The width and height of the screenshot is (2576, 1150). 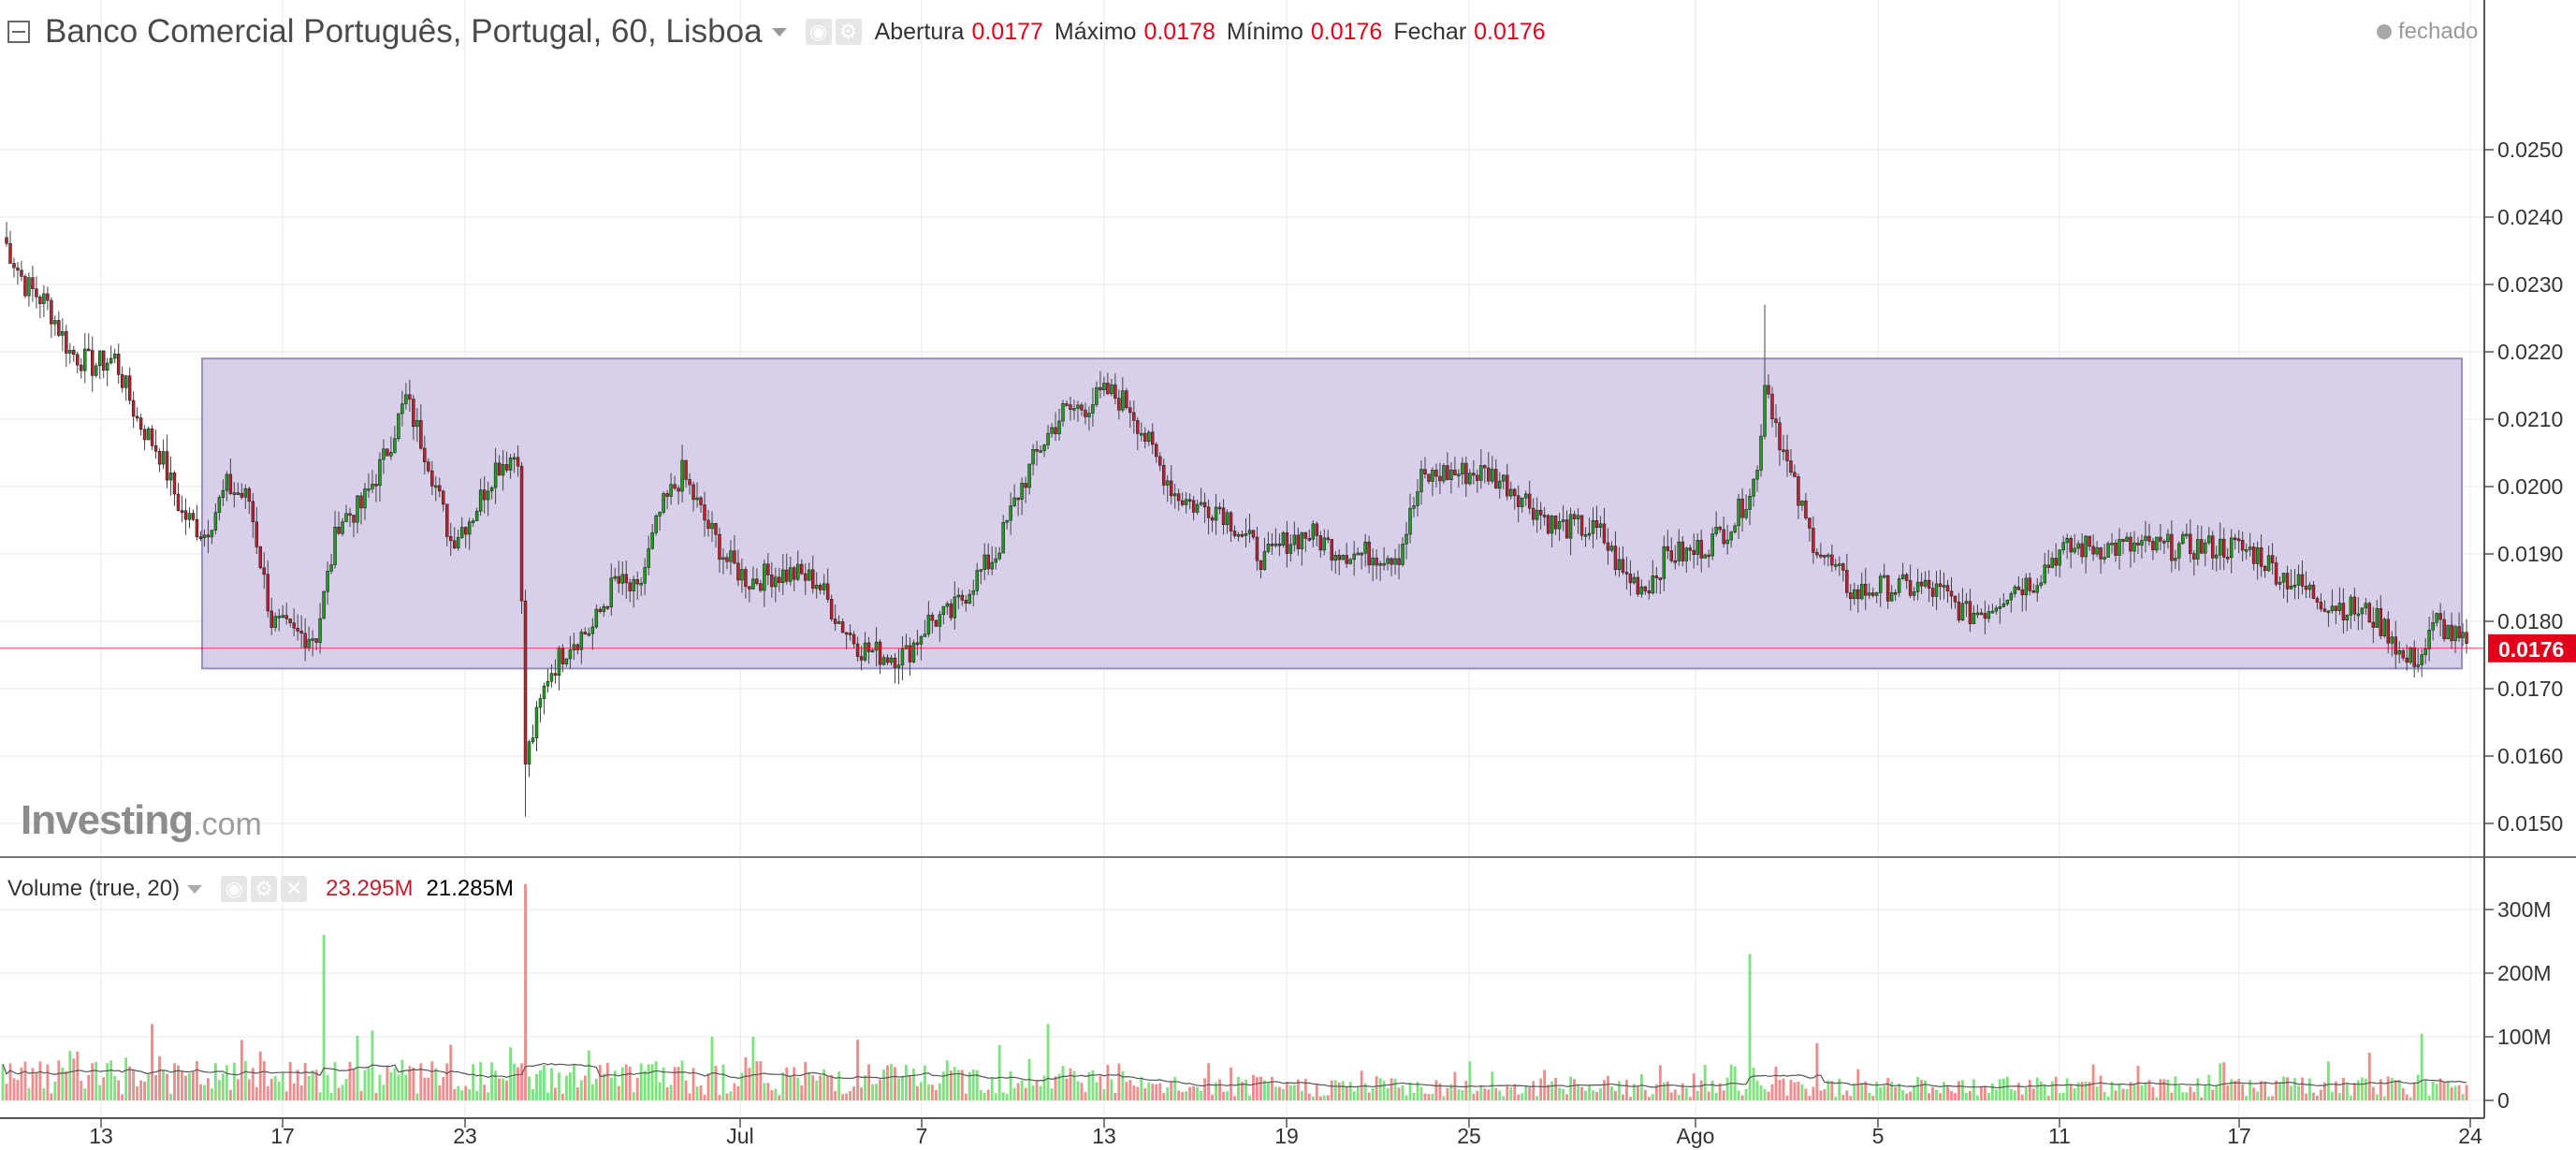 I want to click on volume-close-icon: ✕, so click(x=294, y=889).